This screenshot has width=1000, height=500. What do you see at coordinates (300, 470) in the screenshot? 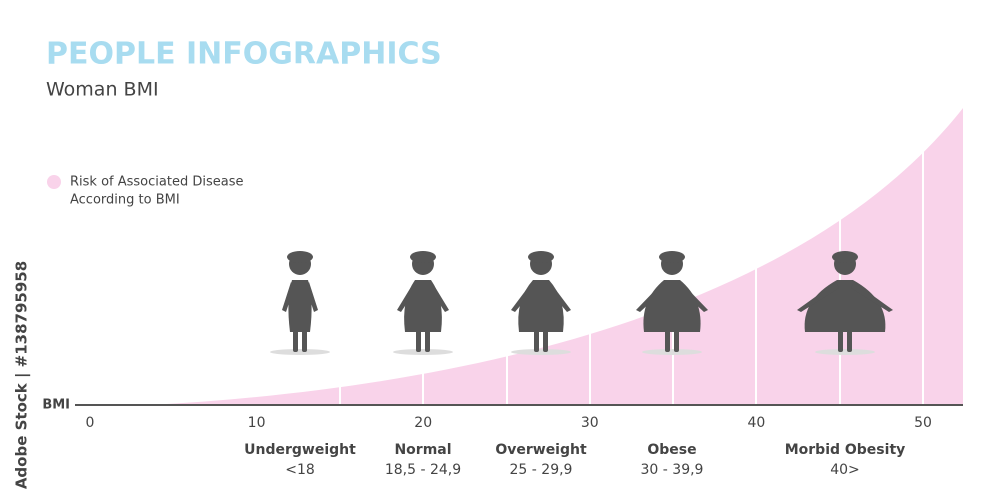
I see `category-range: <18` at bounding box center [300, 470].